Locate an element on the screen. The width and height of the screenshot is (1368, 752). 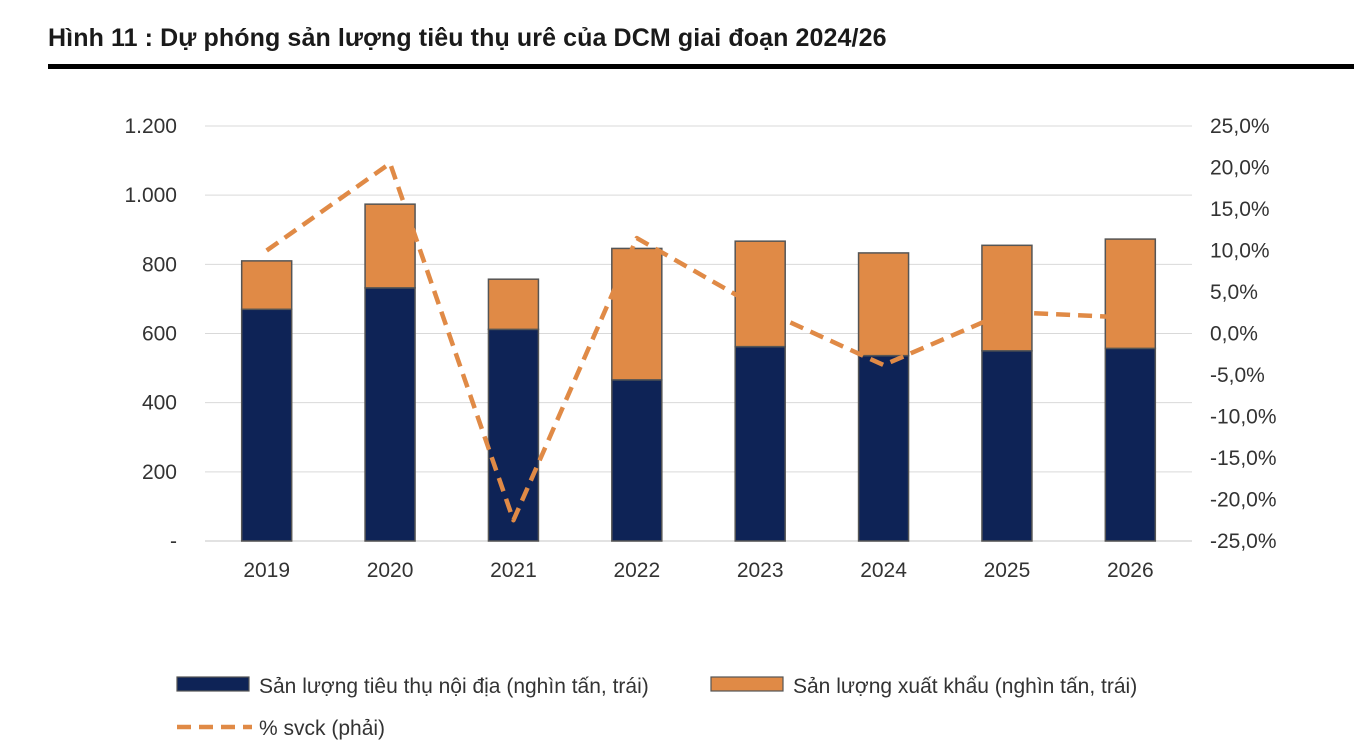
y-left-tick-label: 600 is located at coordinates (159, 334).